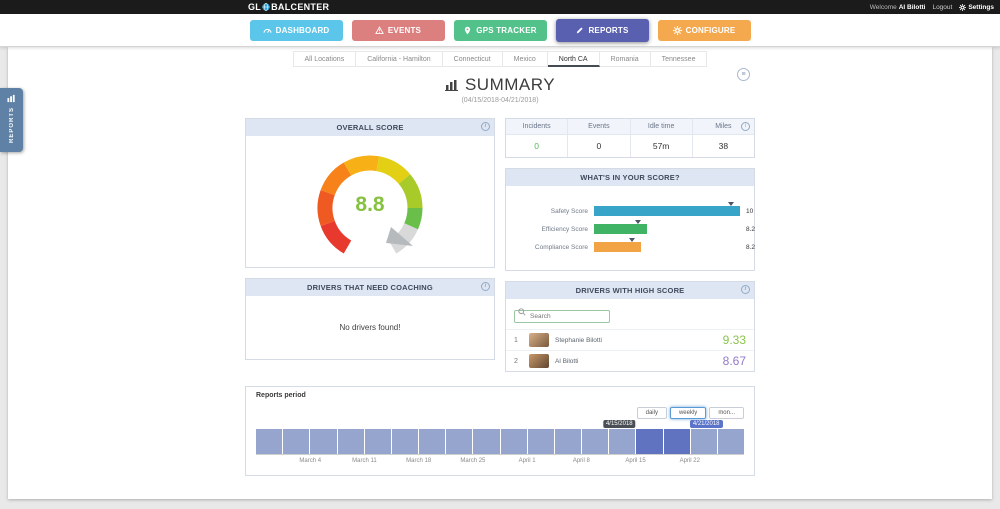 This screenshot has height=509, width=1000. Describe the element at coordinates (743, 74) in the screenshot. I see `panel-menu-button` at that location.